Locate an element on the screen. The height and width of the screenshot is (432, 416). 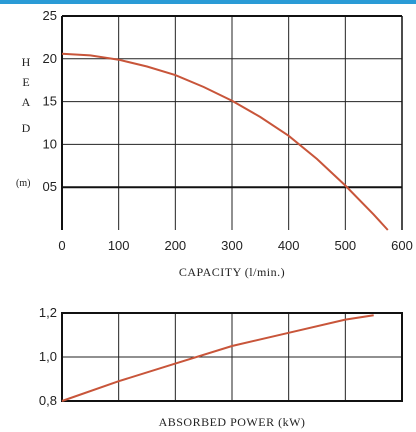
head-x-tick-label: 100 is located at coordinates (119, 245).